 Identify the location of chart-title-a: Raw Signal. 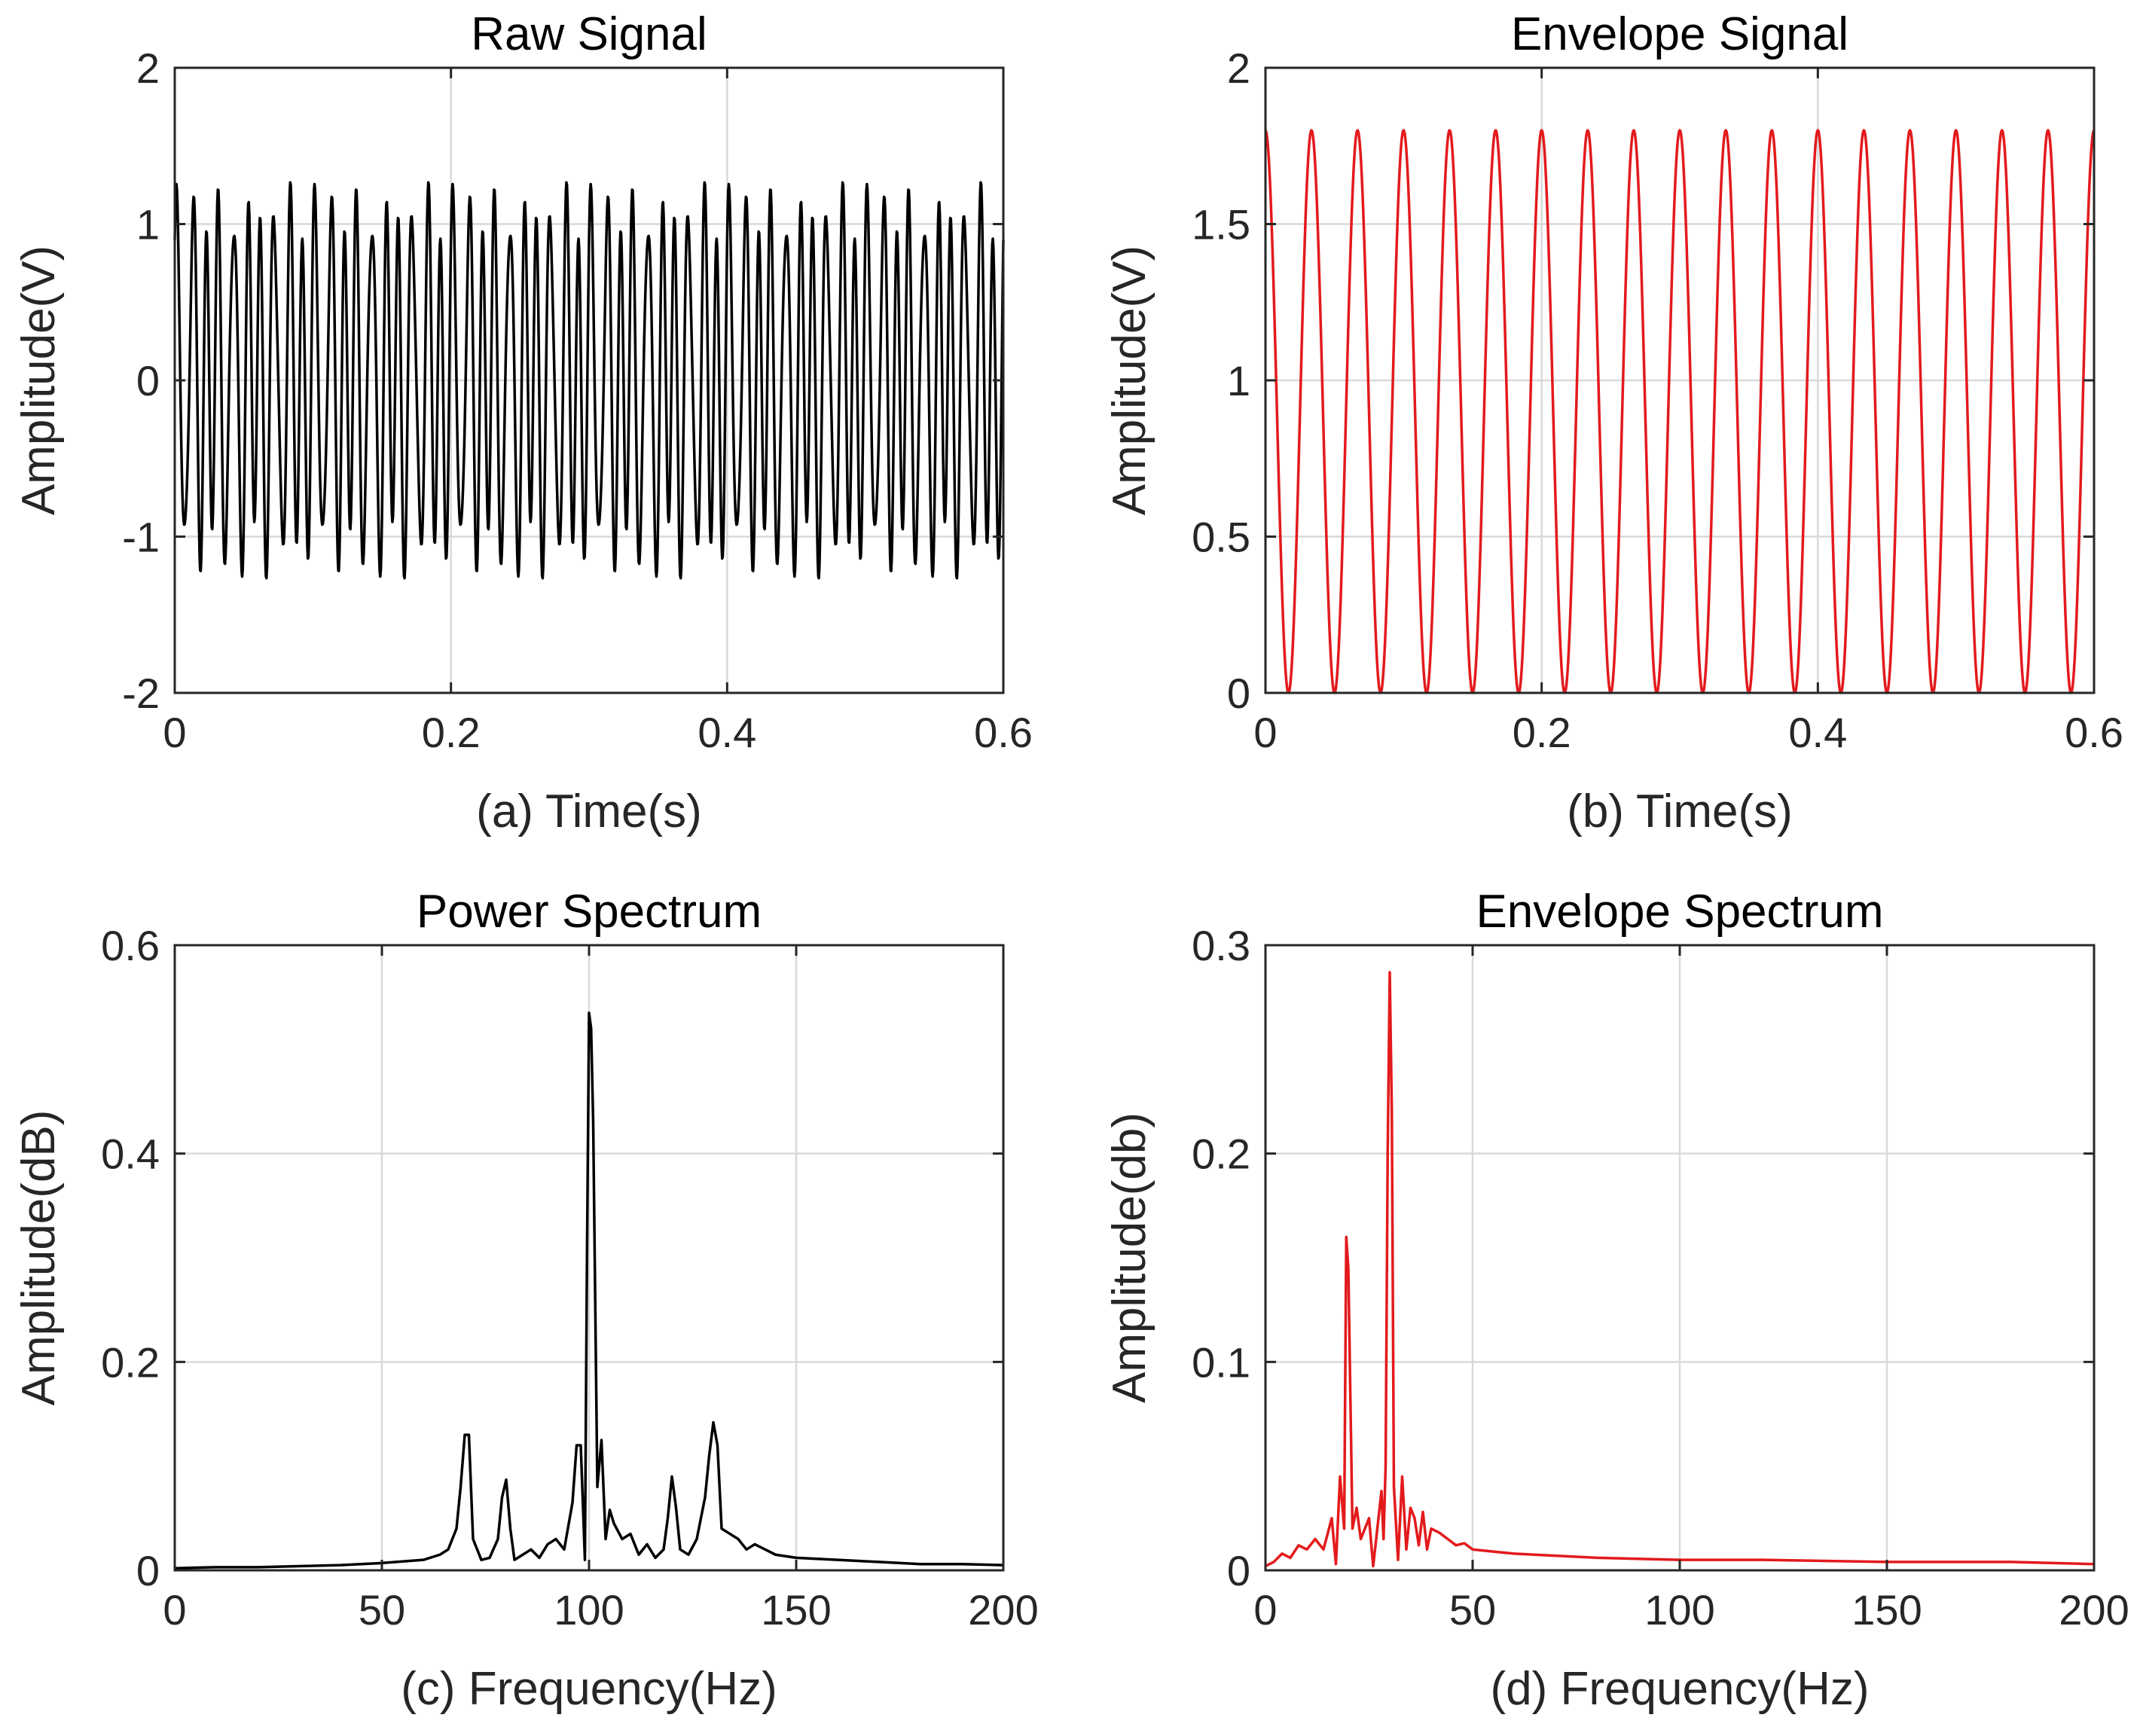
(589, 34).